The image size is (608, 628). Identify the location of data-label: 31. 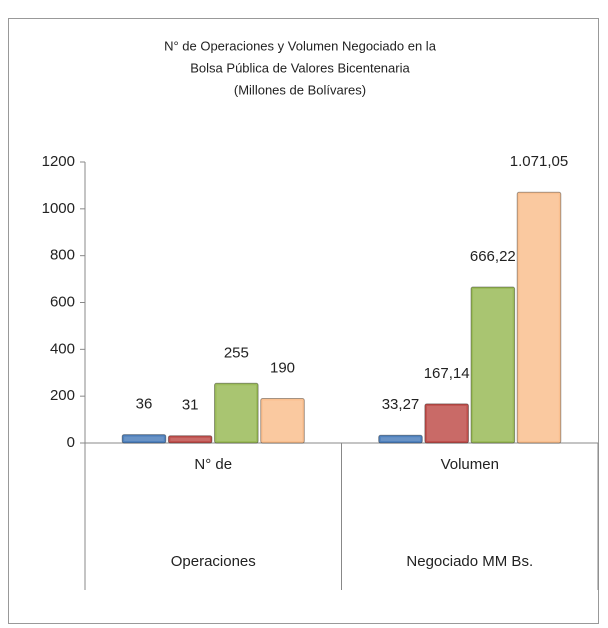
(190, 405).